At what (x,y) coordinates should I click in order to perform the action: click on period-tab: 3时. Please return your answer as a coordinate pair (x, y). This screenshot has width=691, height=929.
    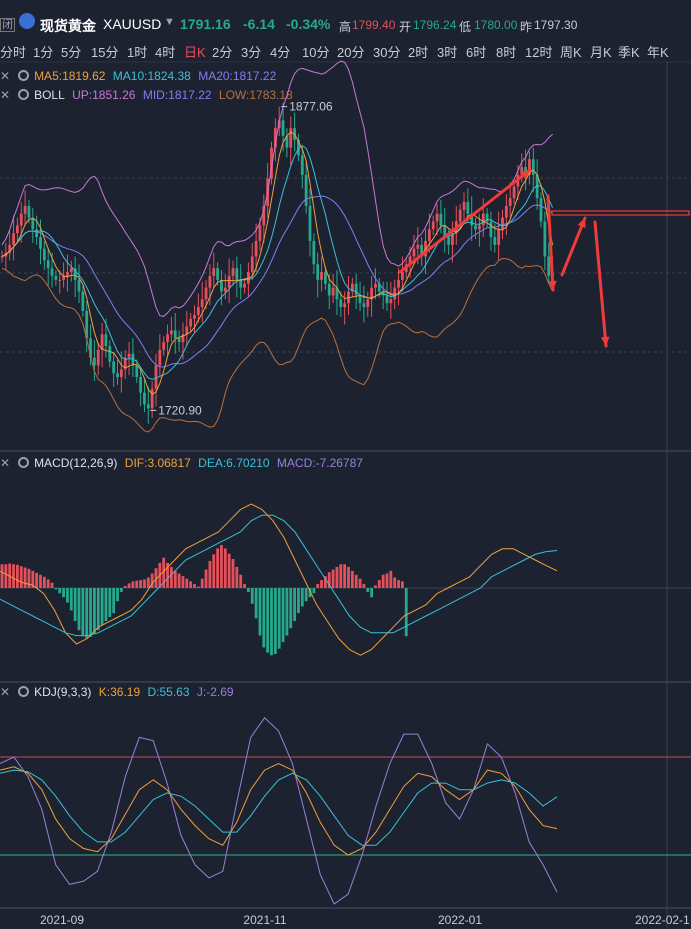
    Looking at the image, I should click on (447, 52).